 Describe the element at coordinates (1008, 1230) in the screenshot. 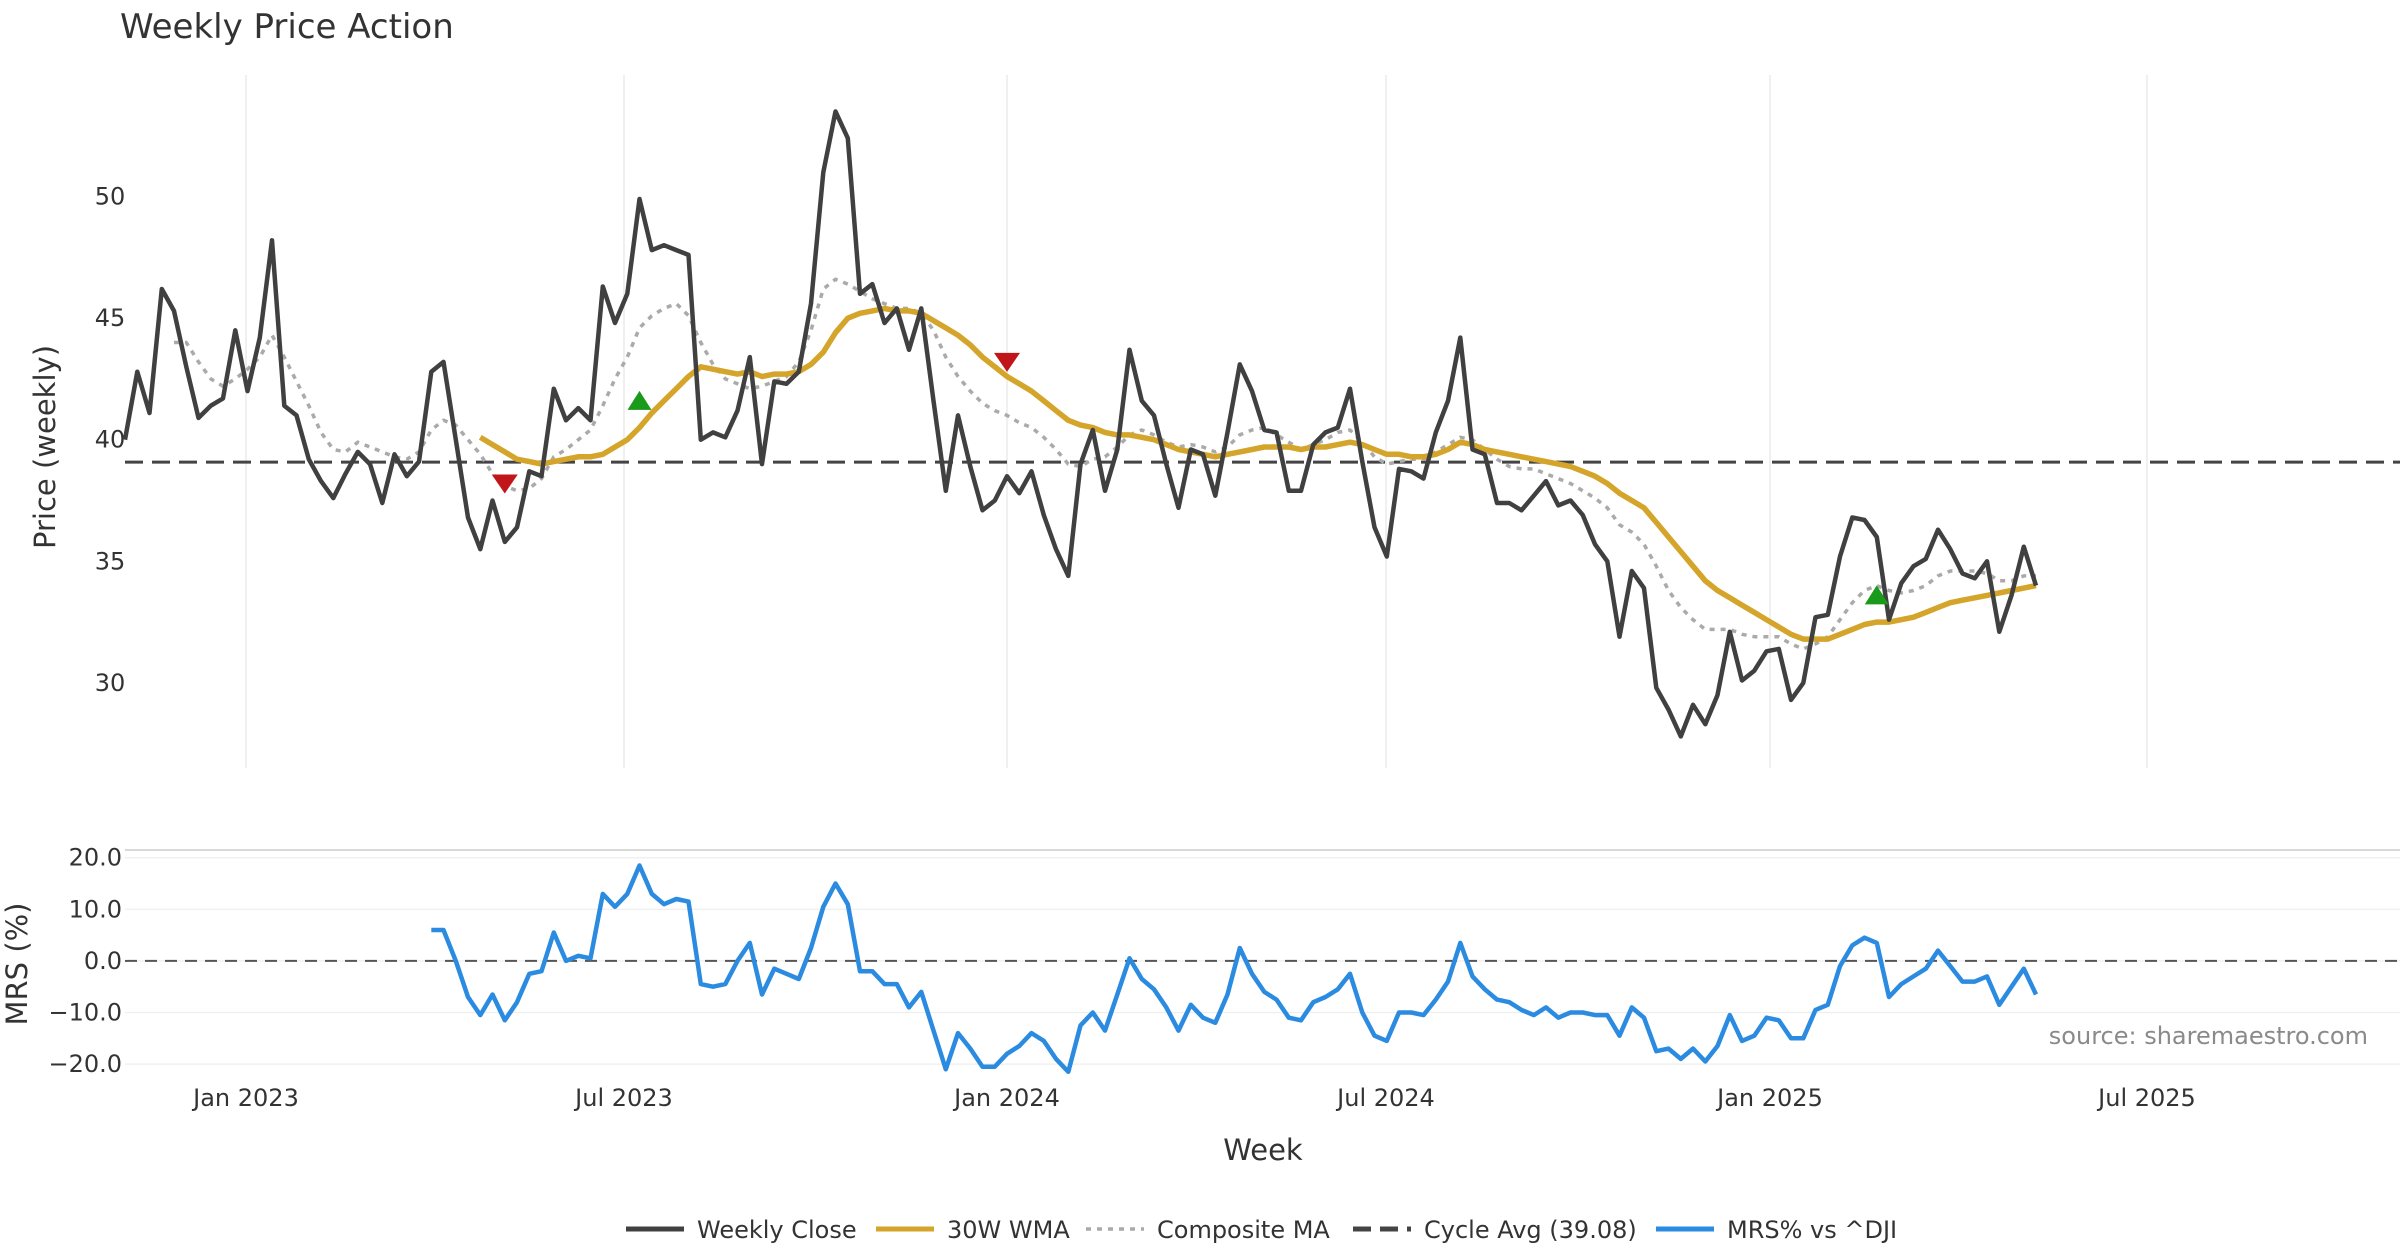

I see `legend-label: 30W WMA` at that location.